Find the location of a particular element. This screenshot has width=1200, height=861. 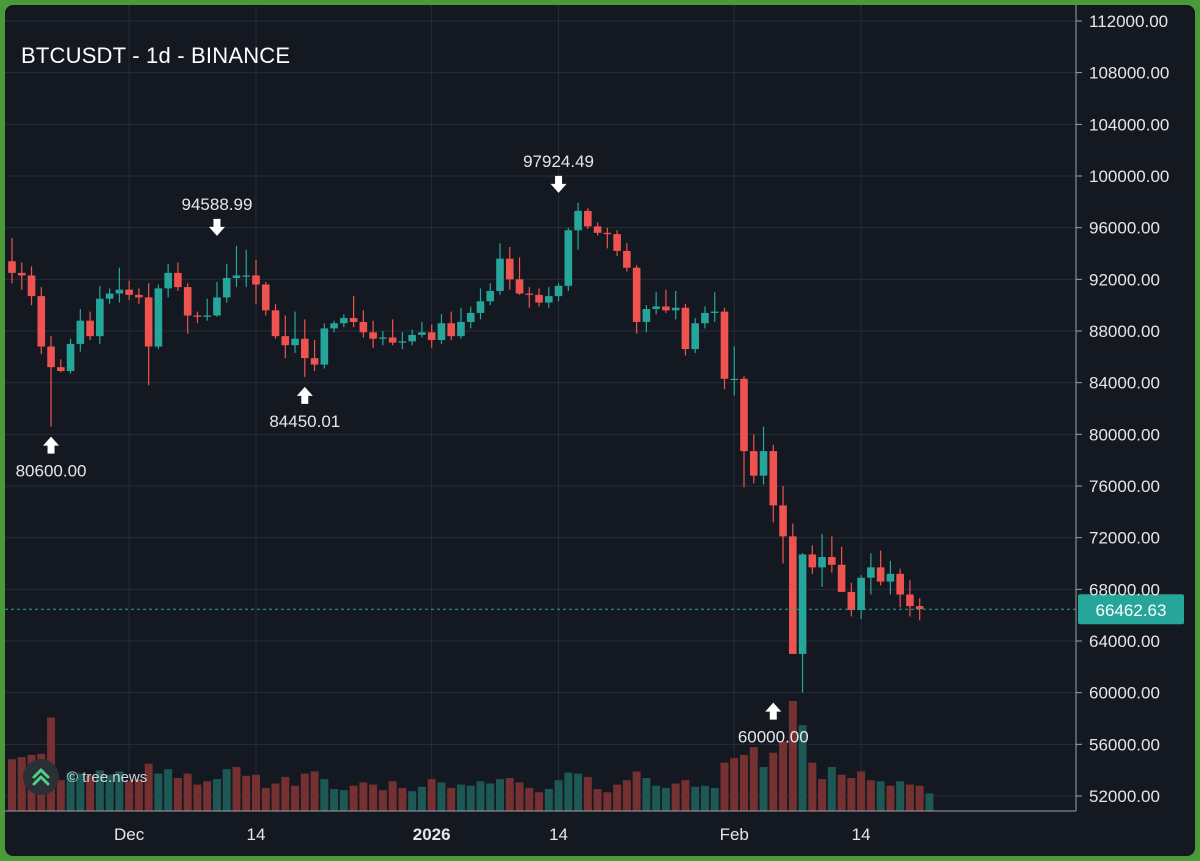

annotation-label: 94588.99 is located at coordinates (217, 204).